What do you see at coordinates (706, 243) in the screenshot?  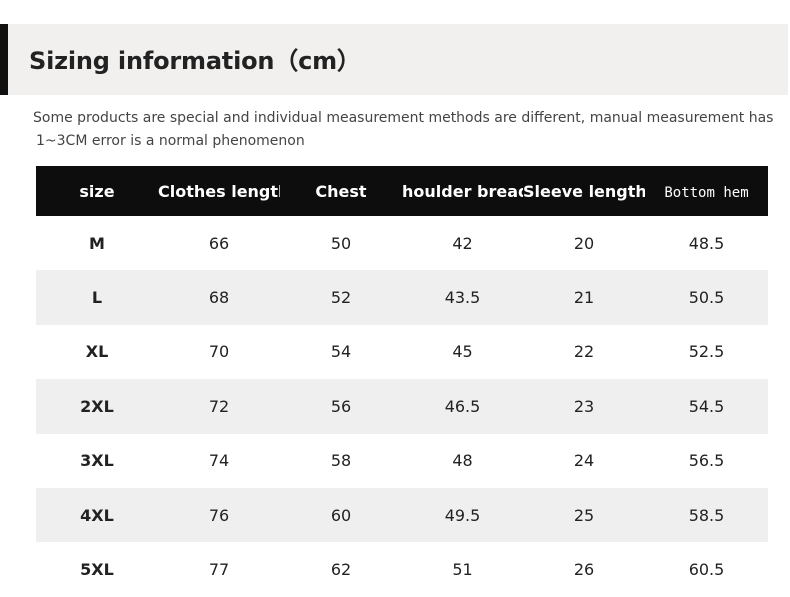 I see `bottom-hem-cell: 48.5` at bounding box center [706, 243].